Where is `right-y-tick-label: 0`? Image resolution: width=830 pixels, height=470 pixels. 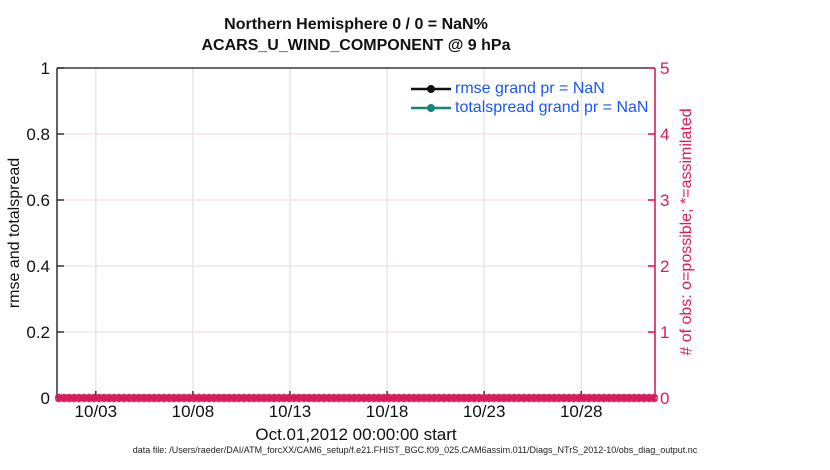
right-y-tick-label: 0 is located at coordinates (665, 398).